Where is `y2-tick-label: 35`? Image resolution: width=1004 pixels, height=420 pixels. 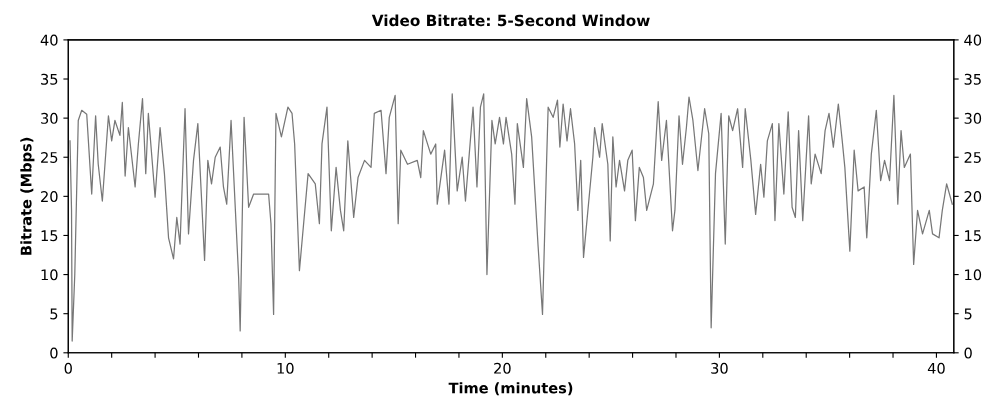
y2-tick-label: 35 is located at coordinates (972, 79).